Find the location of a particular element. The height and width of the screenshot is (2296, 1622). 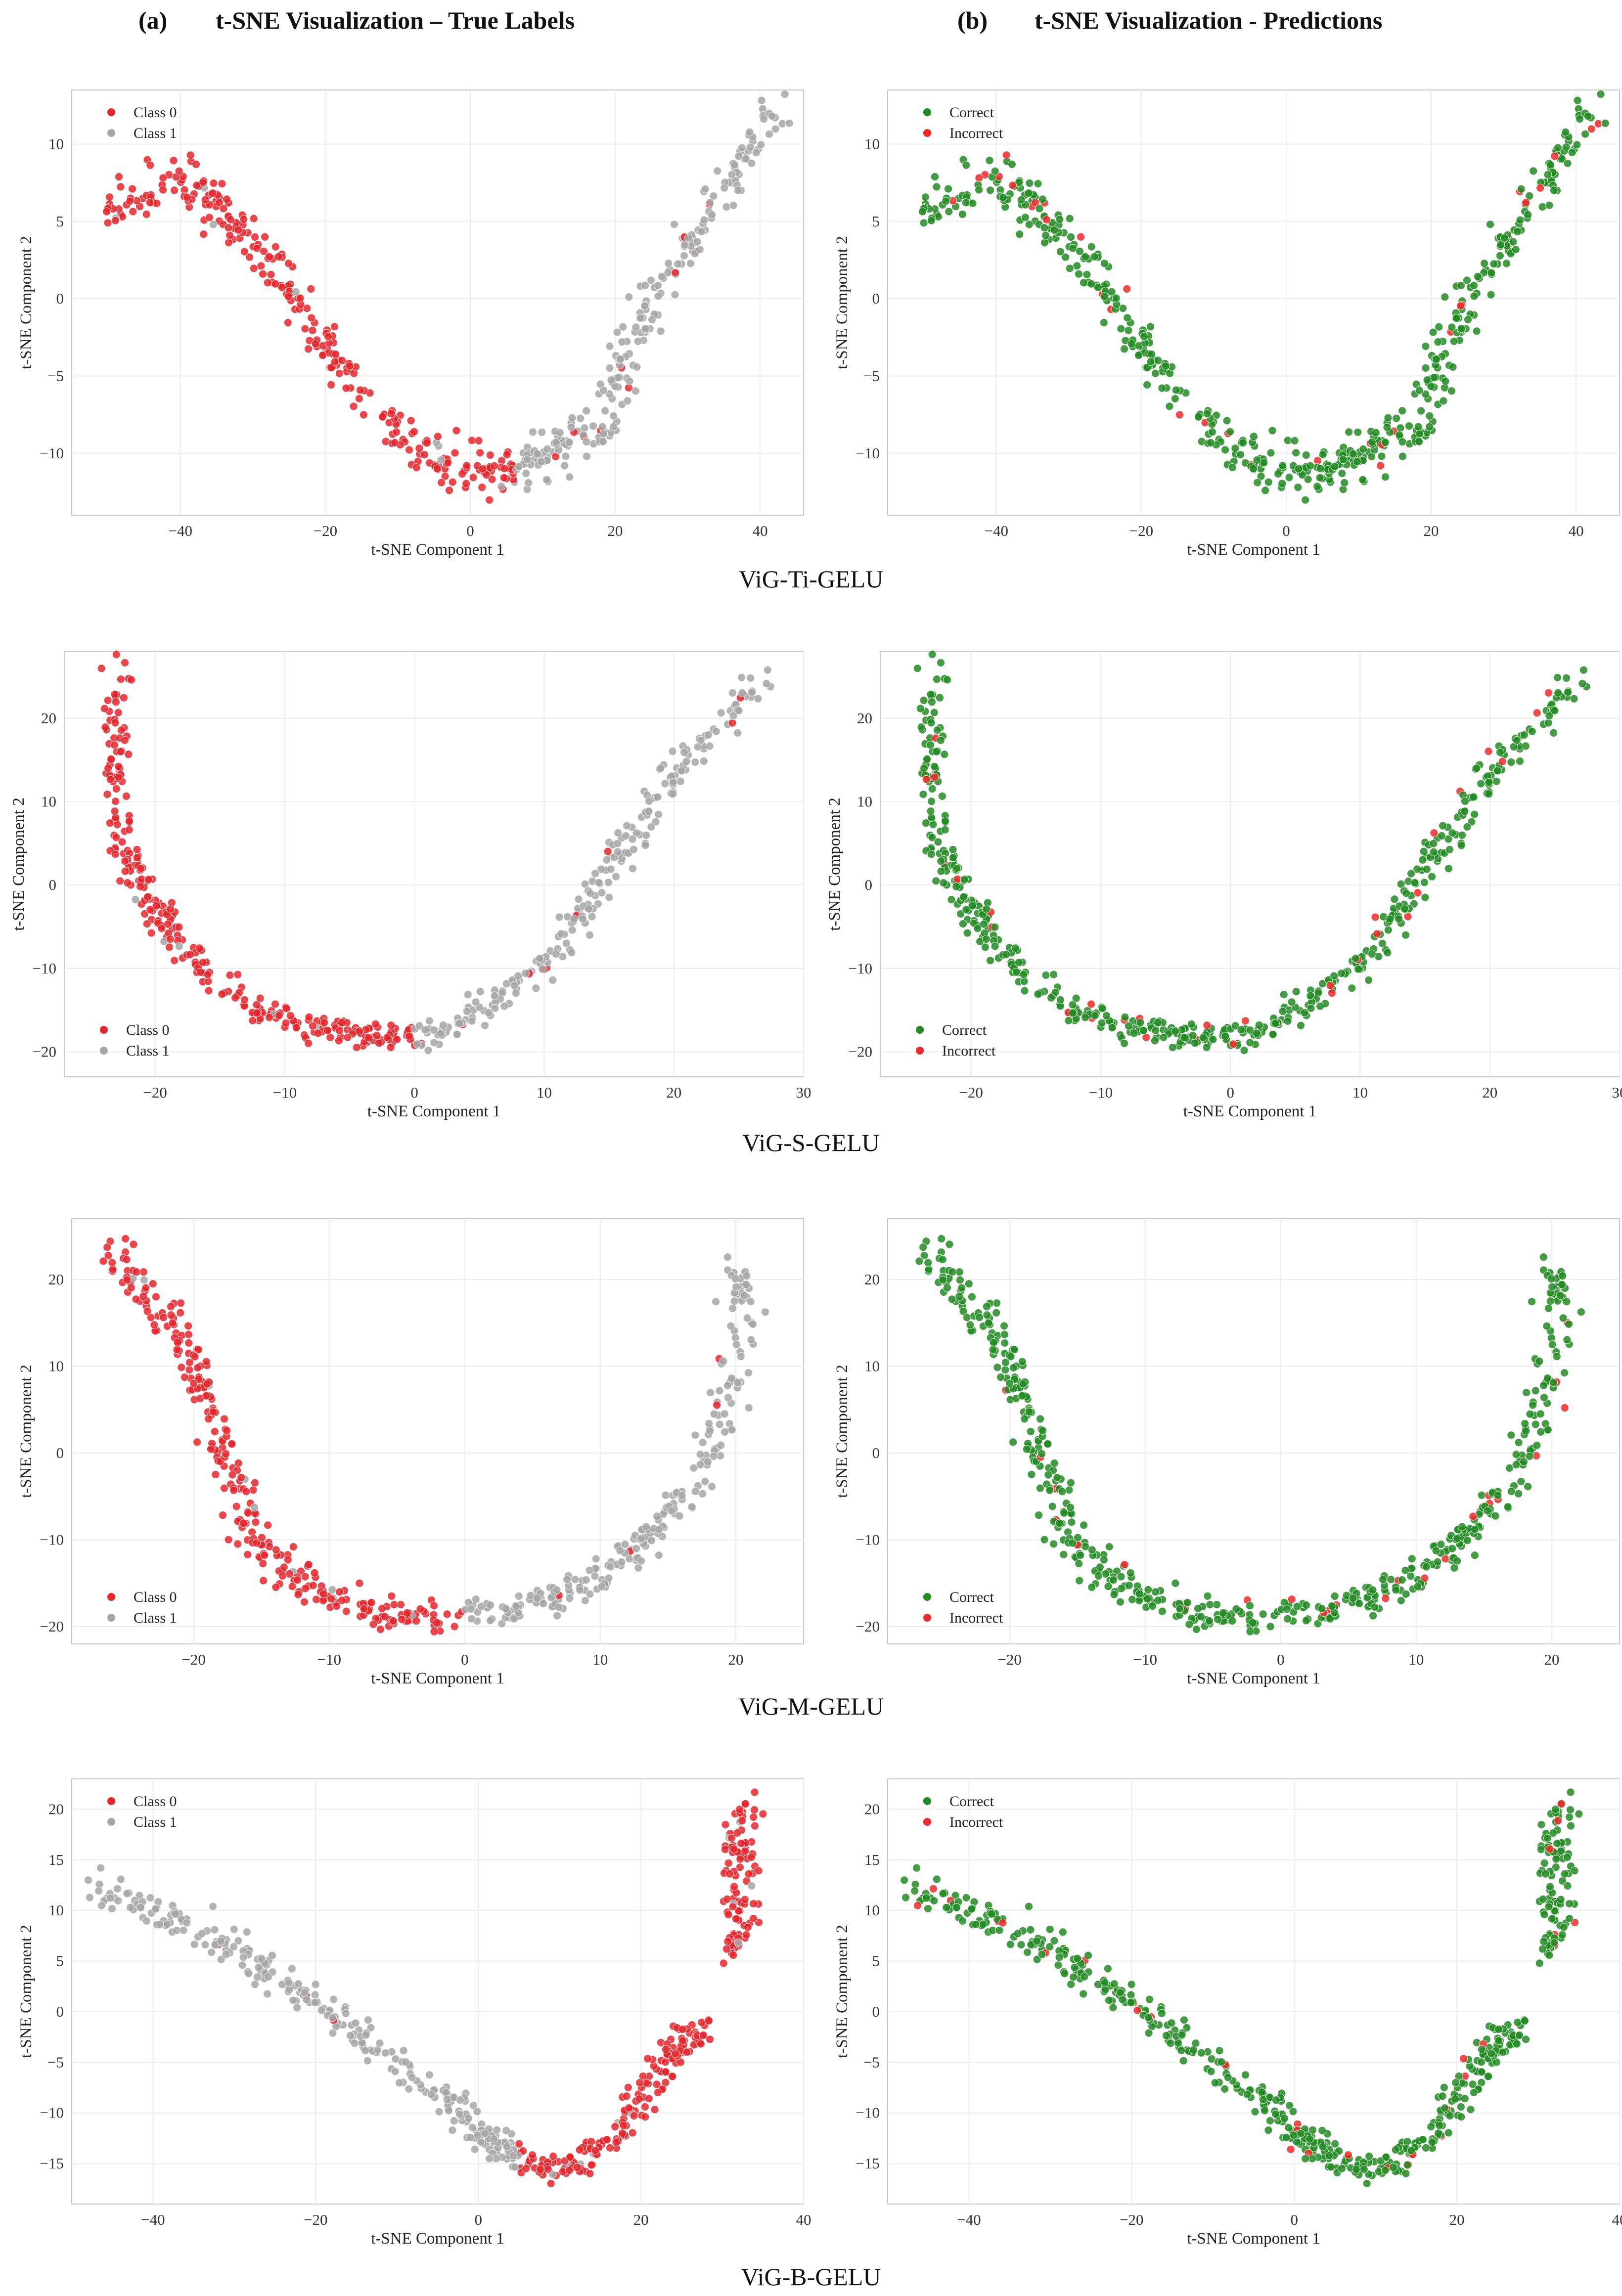

legend-marker is located at coordinates (111, 1597).